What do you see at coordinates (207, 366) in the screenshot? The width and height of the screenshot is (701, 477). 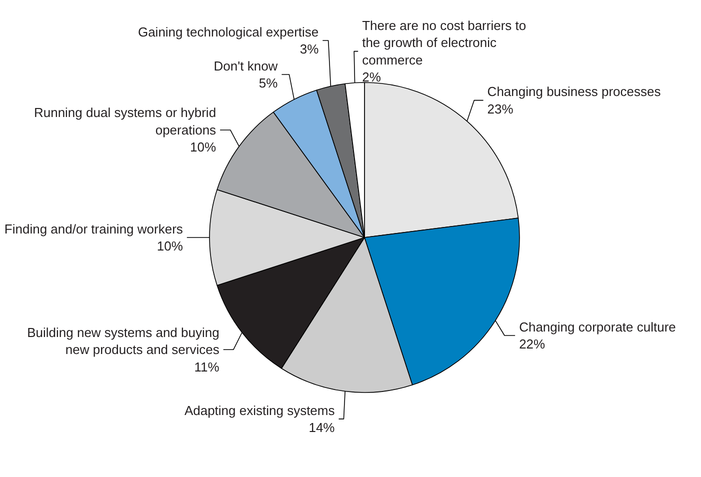 I see `data-label: 11%` at bounding box center [207, 366].